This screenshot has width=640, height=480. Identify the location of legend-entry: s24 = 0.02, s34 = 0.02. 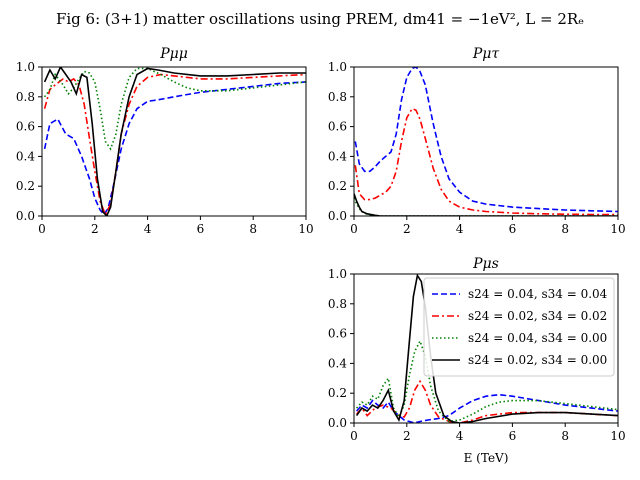
(537, 316).